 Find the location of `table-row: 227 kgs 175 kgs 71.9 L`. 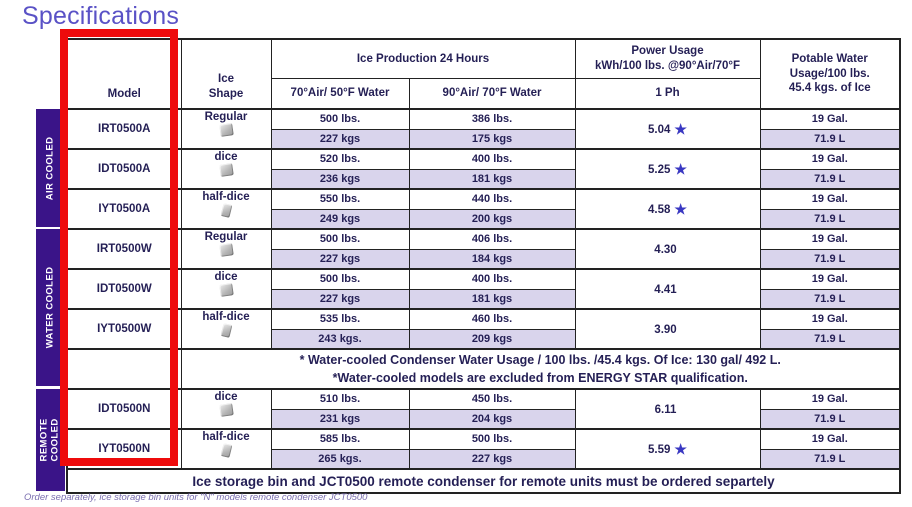

table-row: 227 kgs 175 kgs 71.9 L is located at coordinates (484, 139).